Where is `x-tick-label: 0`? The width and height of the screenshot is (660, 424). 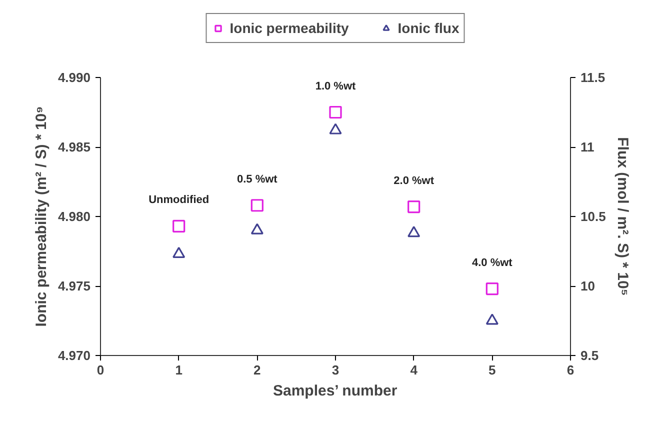
x-tick-label: 0 is located at coordinates (100, 370).